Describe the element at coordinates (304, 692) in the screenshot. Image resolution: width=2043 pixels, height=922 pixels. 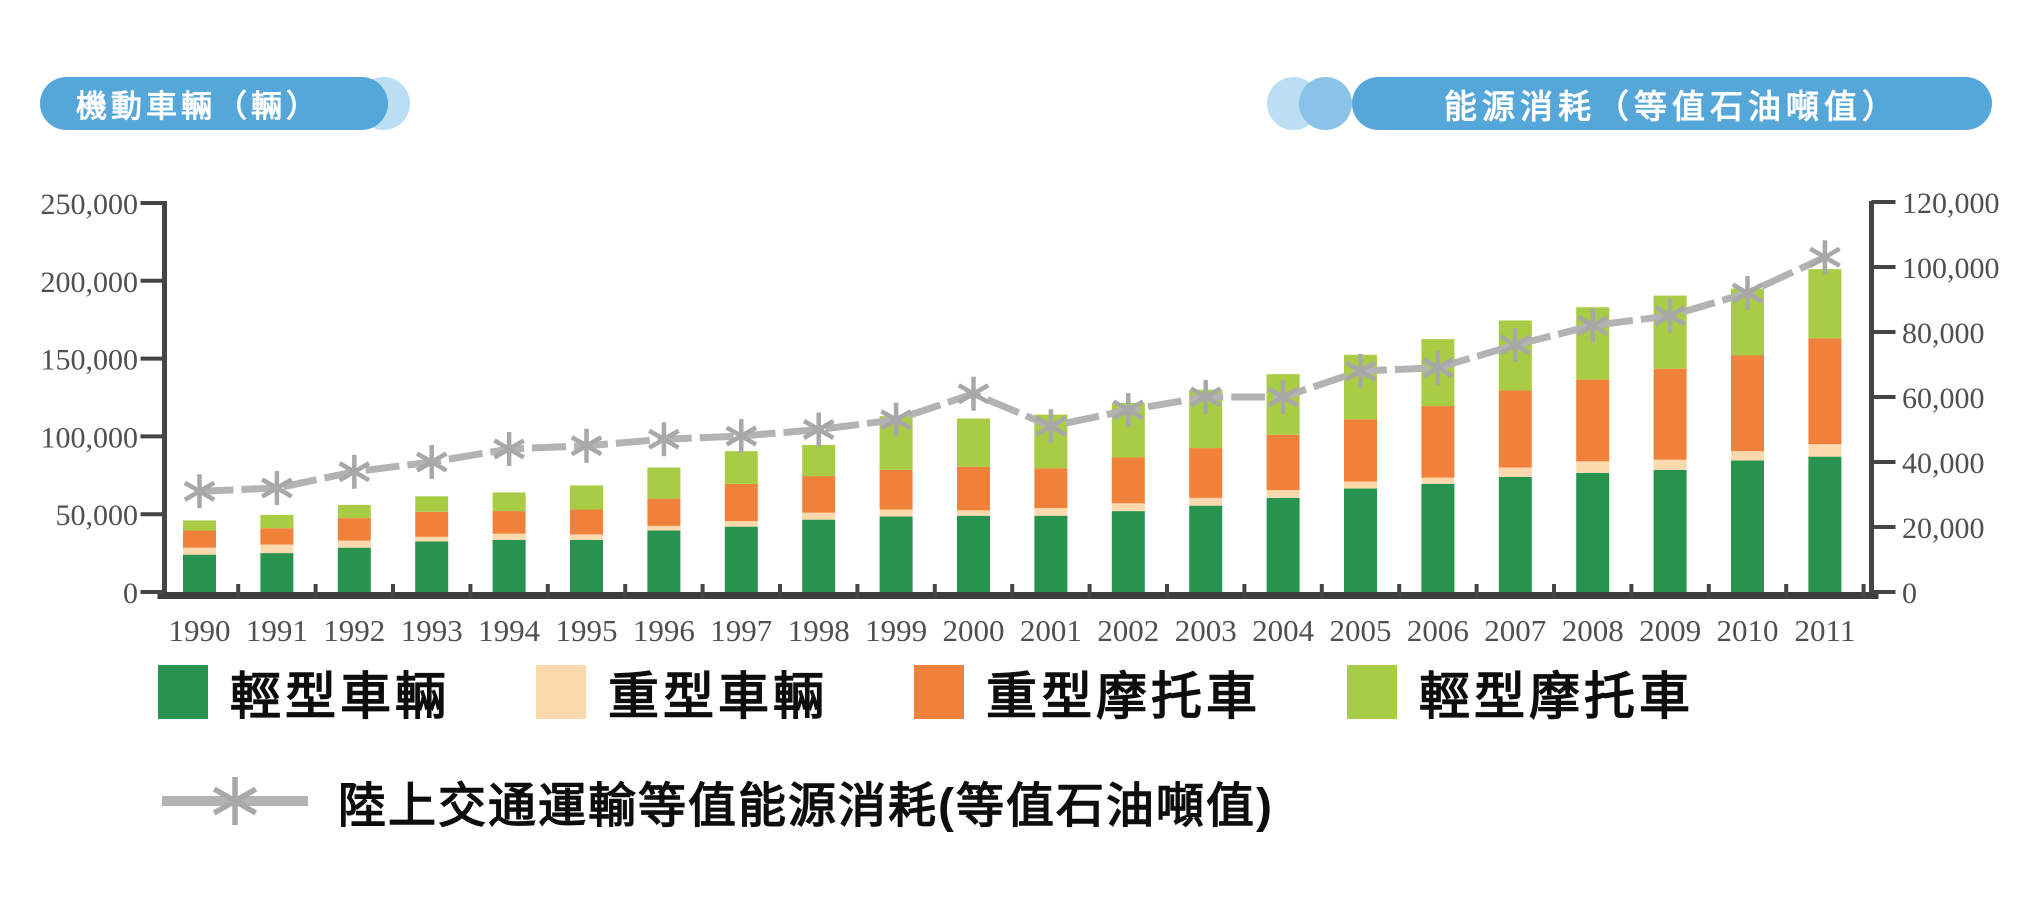
I see `legend-item-light-vehicles: 輕型車輛` at that location.